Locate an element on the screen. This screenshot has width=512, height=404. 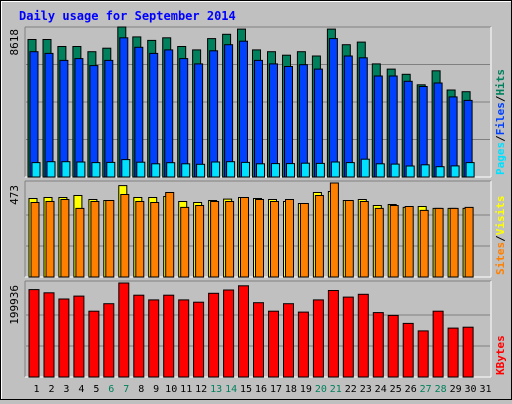
day-label-7: 7 is located at coordinates (126, 389).